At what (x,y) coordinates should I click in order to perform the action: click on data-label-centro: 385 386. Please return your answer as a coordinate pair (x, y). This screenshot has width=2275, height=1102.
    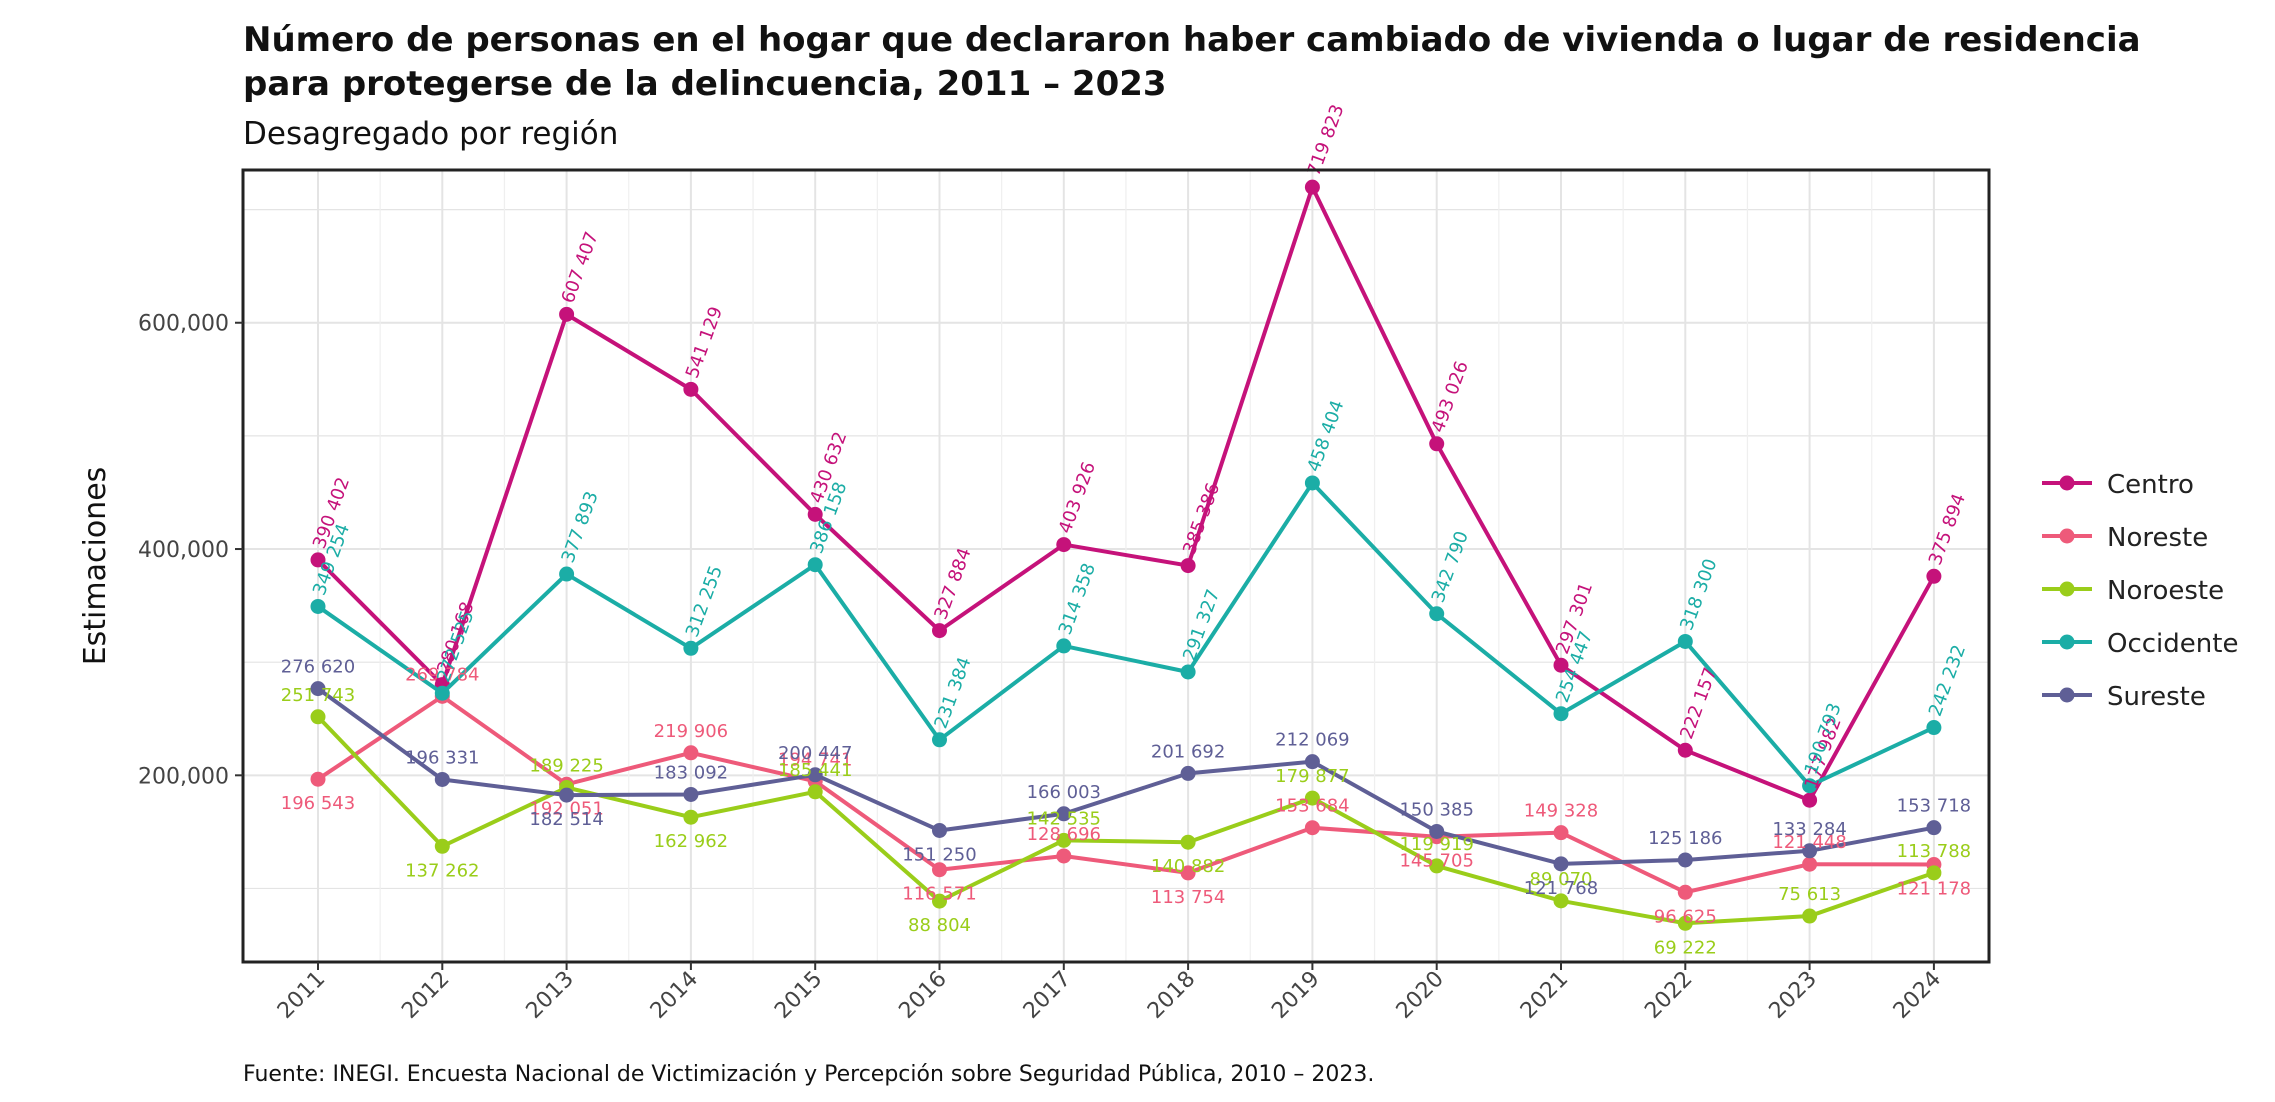
    Looking at the image, I should click on (1201, 518).